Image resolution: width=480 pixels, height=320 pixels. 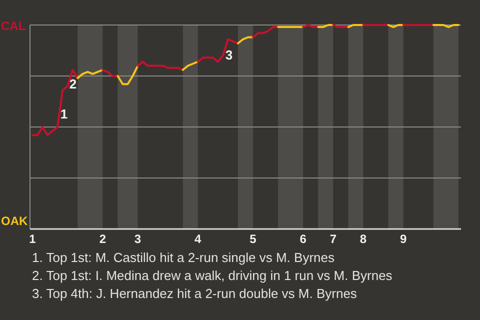 I want to click on x-tick-label: 5, so click(x=253, y=239).